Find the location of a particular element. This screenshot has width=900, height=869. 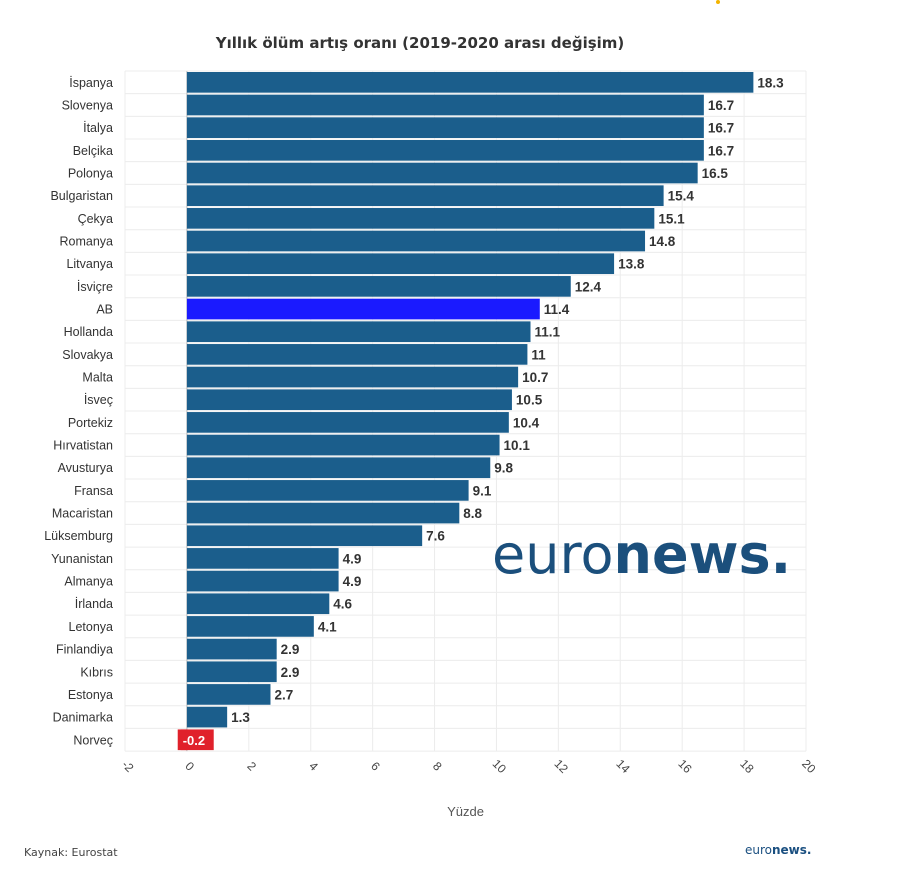

category-label: Hırvatistan is located at coordinates (83, 446).